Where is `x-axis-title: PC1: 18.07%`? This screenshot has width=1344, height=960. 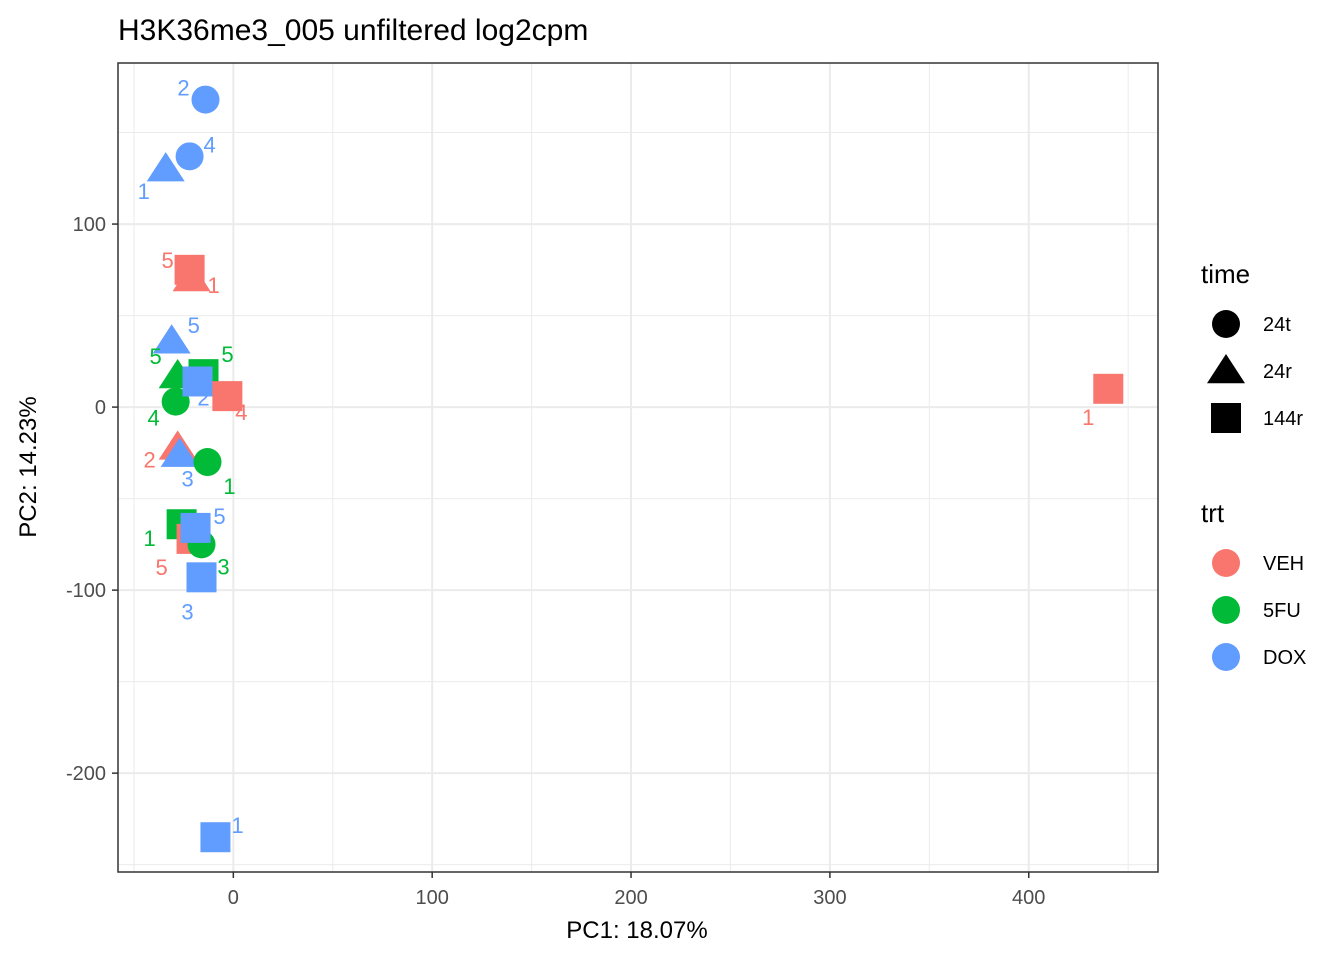
x-axis-title: PC1: 18.07% is located at coordinates (636, 930).